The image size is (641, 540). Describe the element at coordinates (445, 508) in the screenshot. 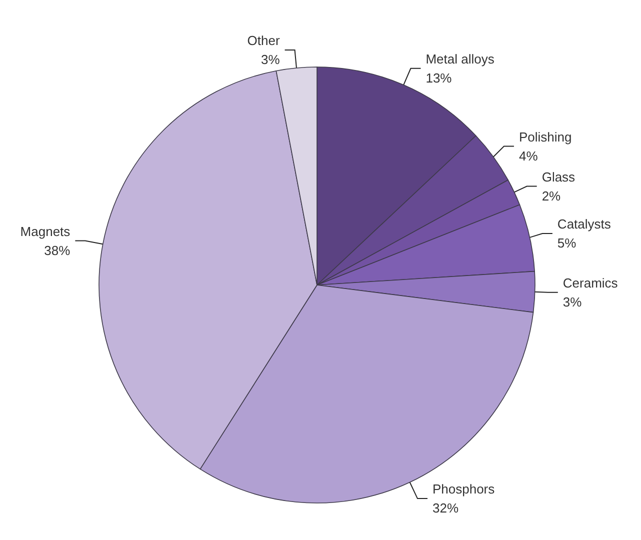

I see `data-label: 32%` at that location.